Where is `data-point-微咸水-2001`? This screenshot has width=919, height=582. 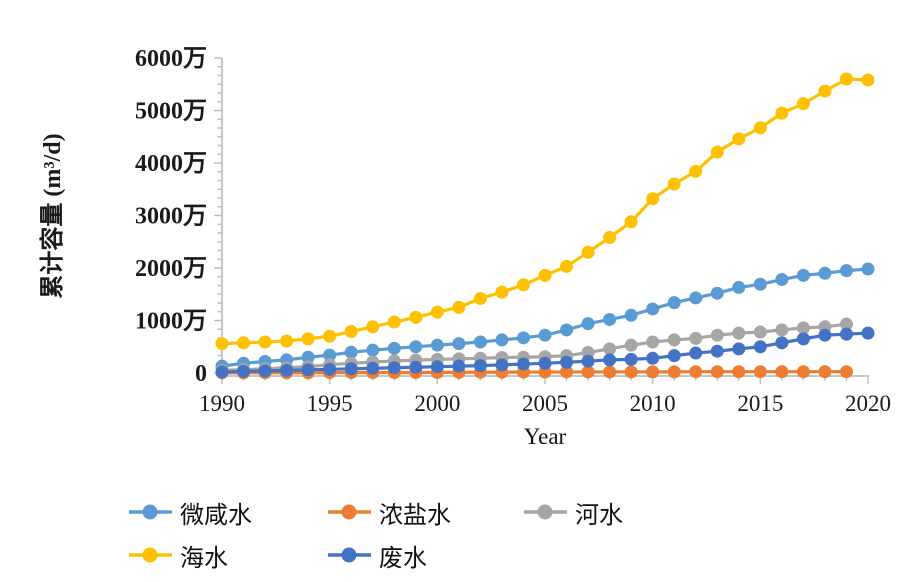 data-point-微咸水-2001 is located at coordinates (459, 344).